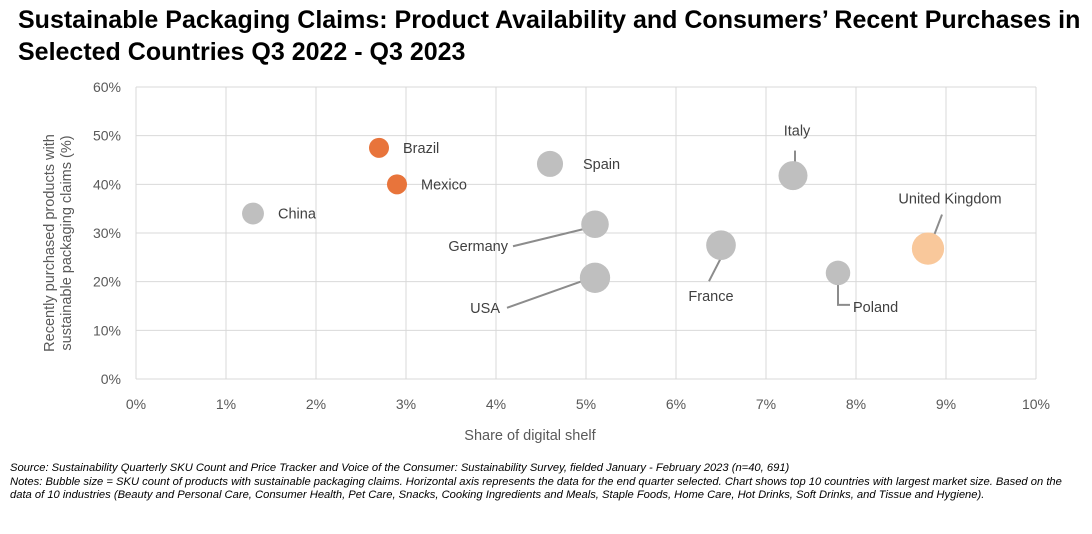  Describe the element at coordinates (379, 147) in the screenshot. I see `bubble-brazil` at that location.